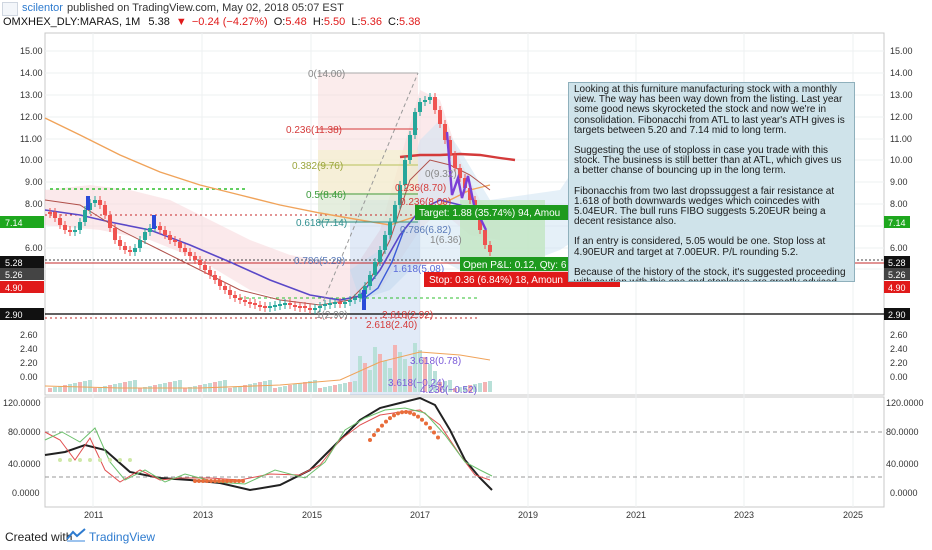  I want to click on tradingview-link: TradingView, so click(122, 537).